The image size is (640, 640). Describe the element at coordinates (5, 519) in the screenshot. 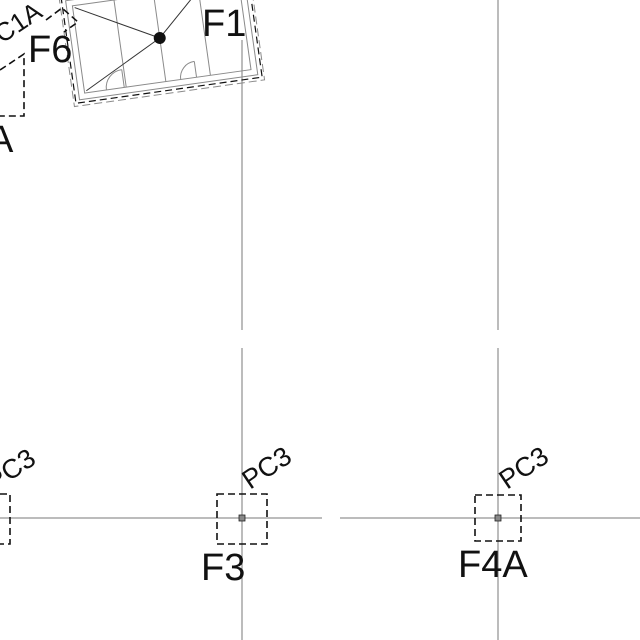

I see `footing-left-outline` at that location.